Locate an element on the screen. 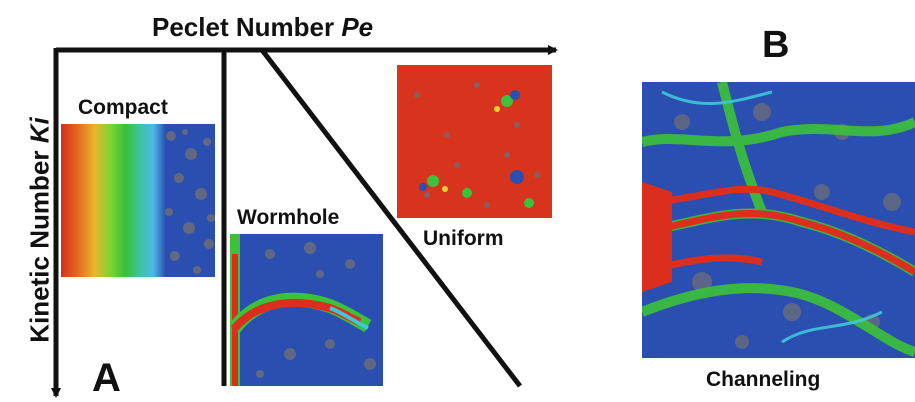  uniform-texture is located at coordinates (477, 145).